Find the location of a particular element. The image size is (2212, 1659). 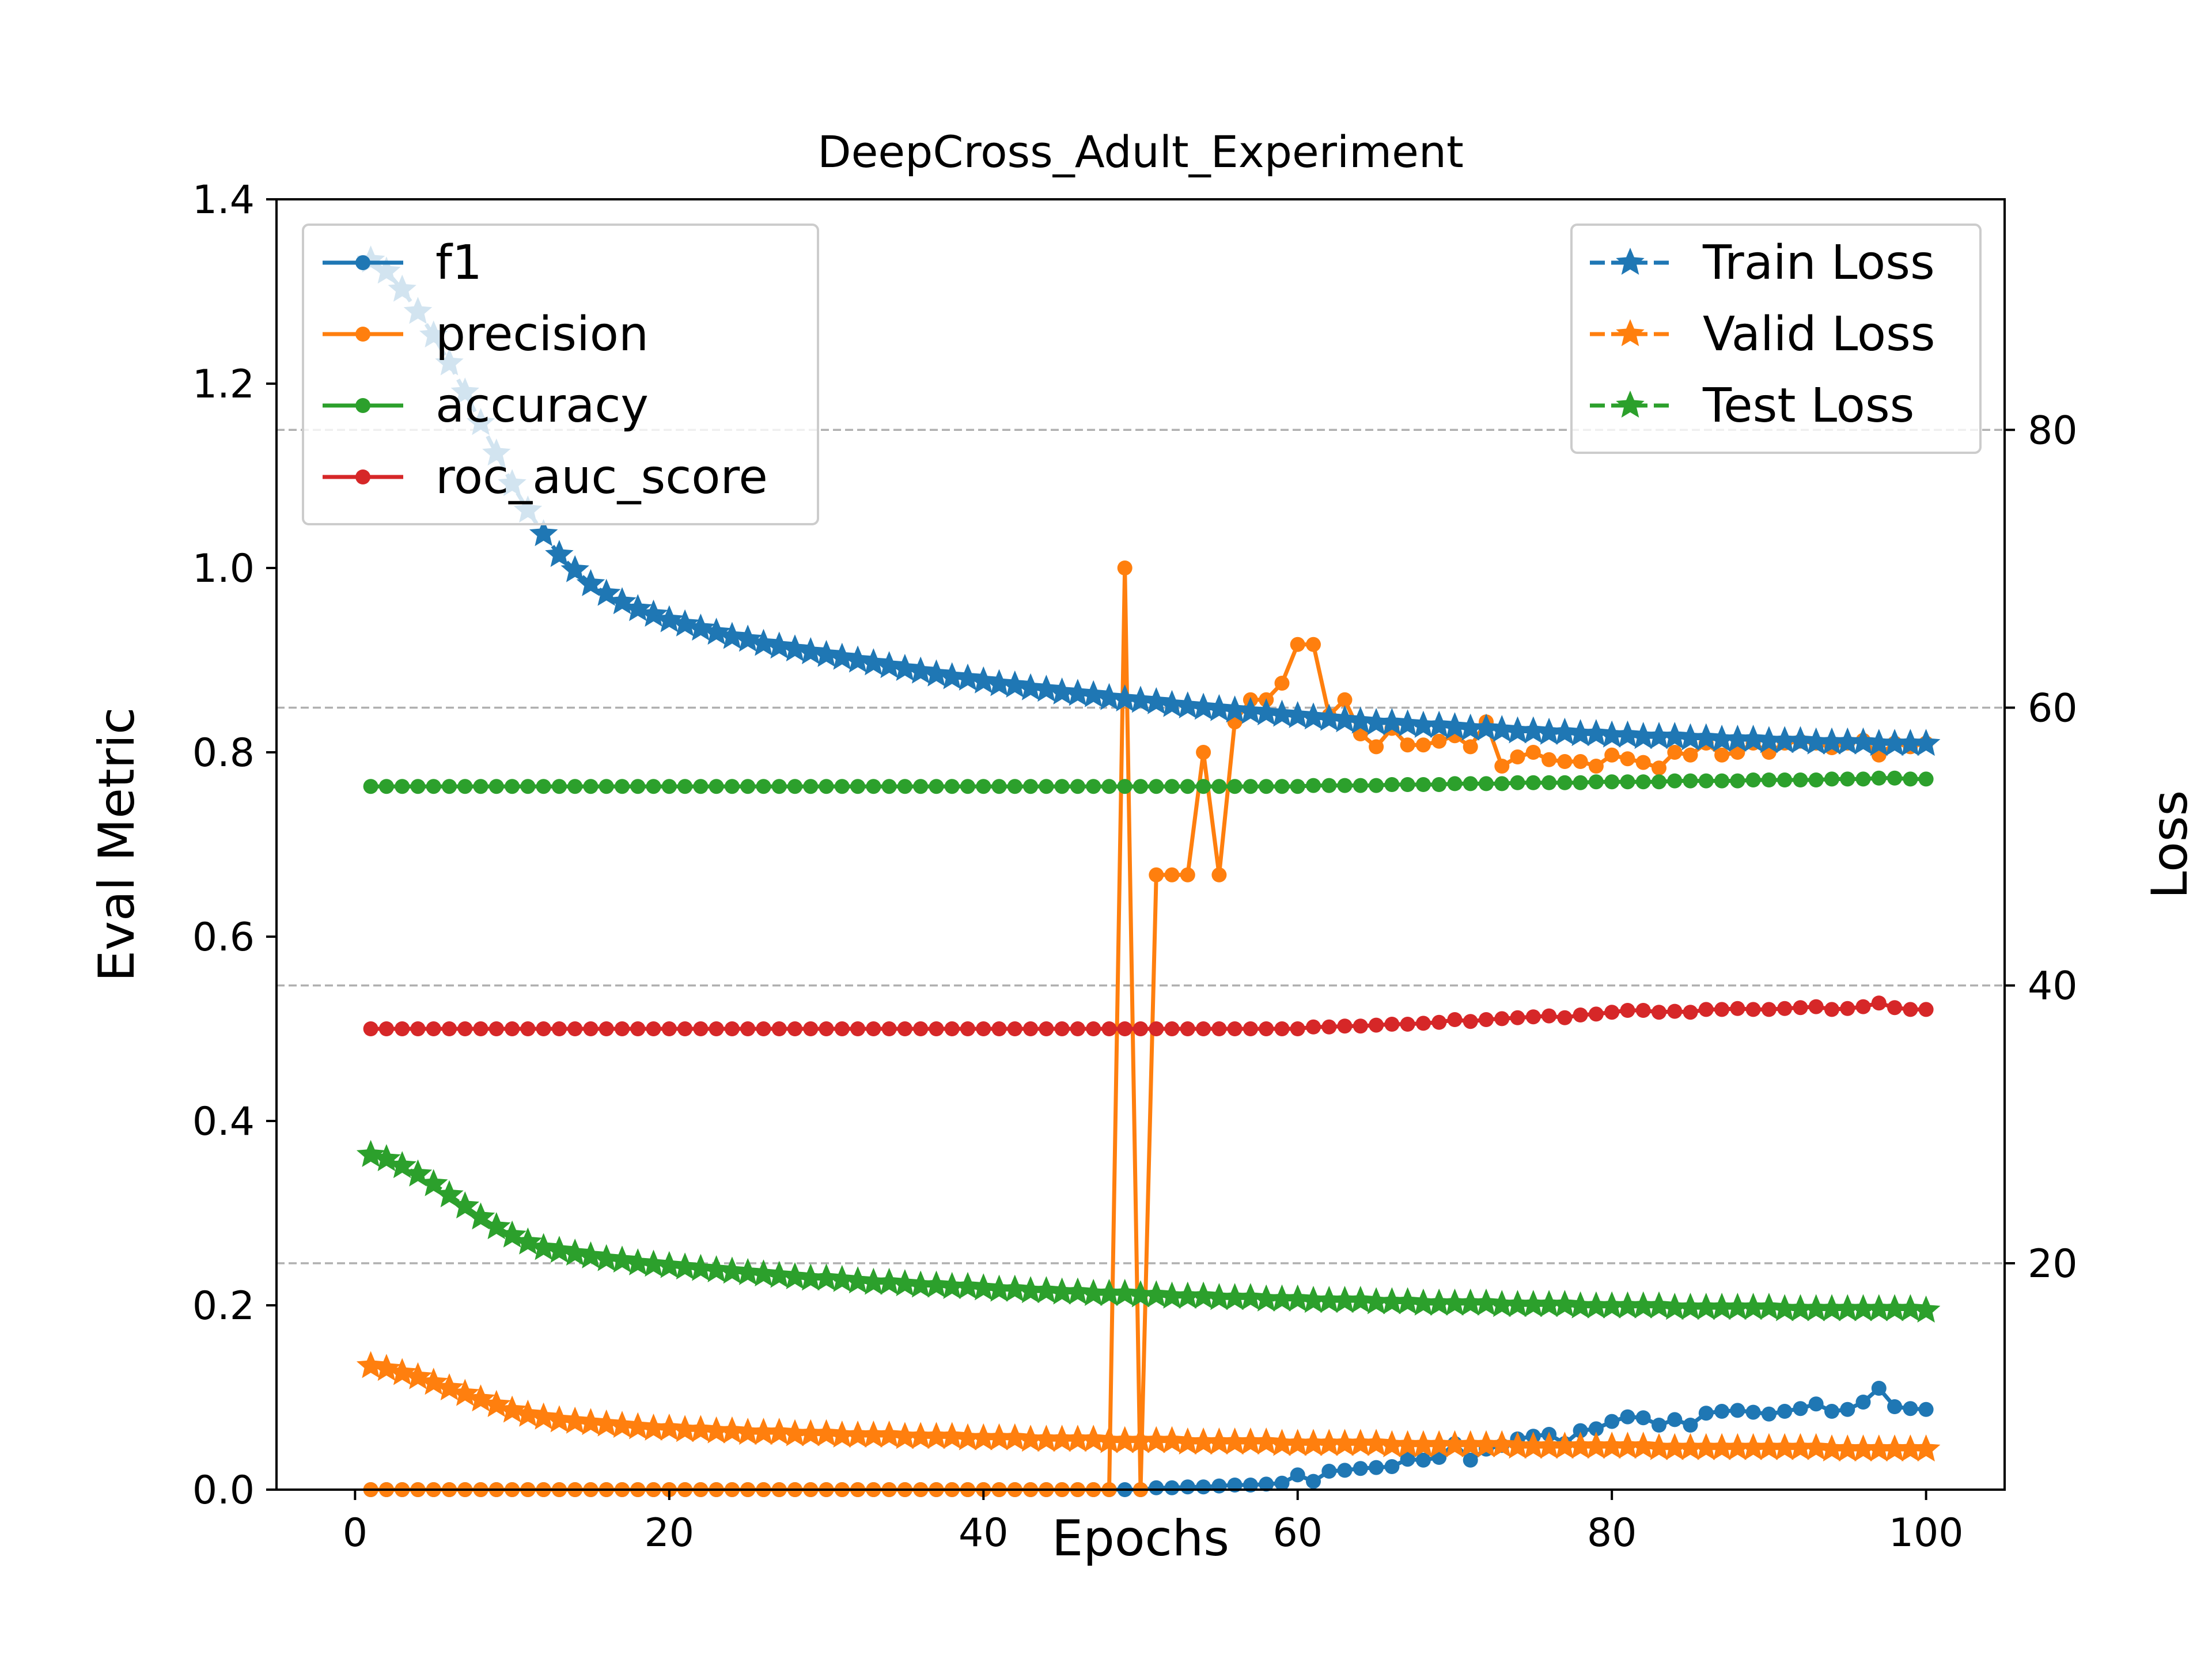

y-left-tick-label-7: 1.4 is located at coordinates (223, 200).